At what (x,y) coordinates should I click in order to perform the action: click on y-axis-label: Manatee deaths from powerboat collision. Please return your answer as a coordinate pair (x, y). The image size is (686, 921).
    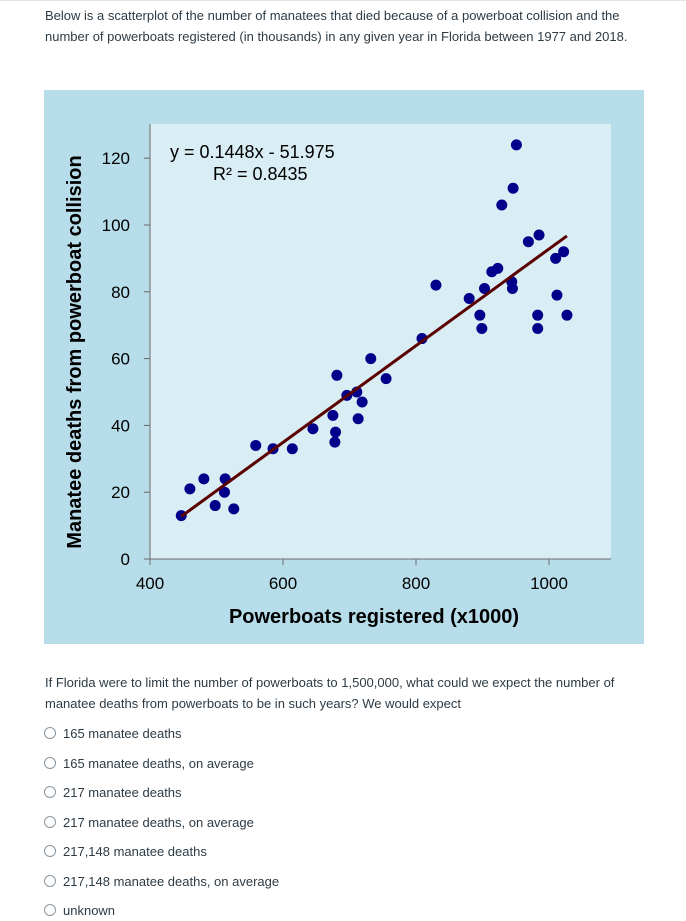
    Looking at the image, I should click on (75, 351).